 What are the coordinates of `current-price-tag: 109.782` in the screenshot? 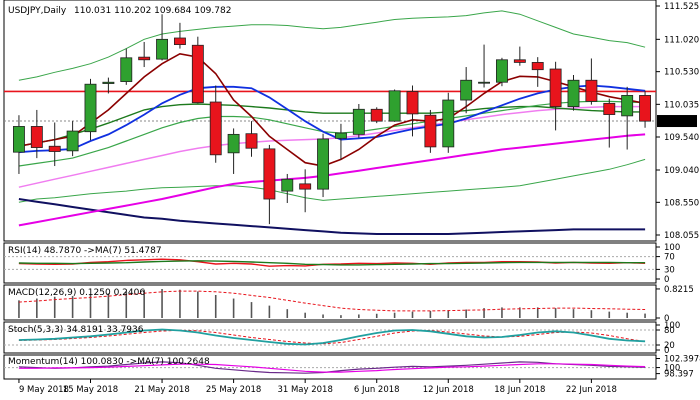 It's located at (677, 121).